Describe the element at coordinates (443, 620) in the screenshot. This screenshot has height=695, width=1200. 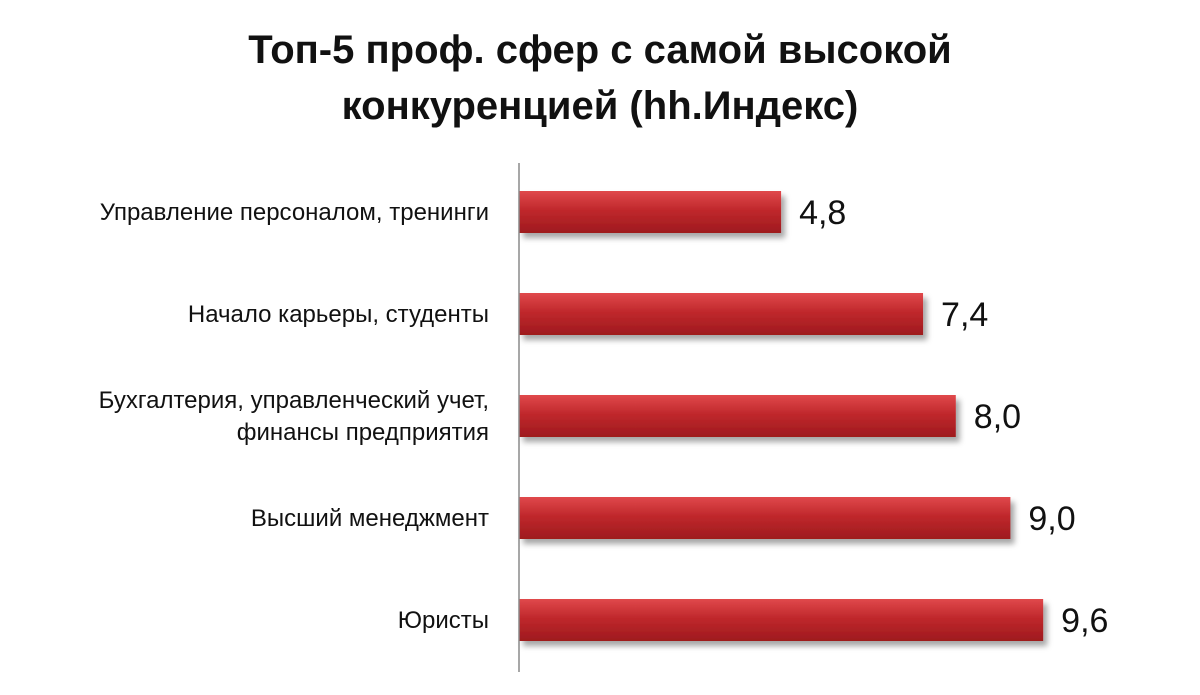
I see `category-label-5: Юристы` at that location.